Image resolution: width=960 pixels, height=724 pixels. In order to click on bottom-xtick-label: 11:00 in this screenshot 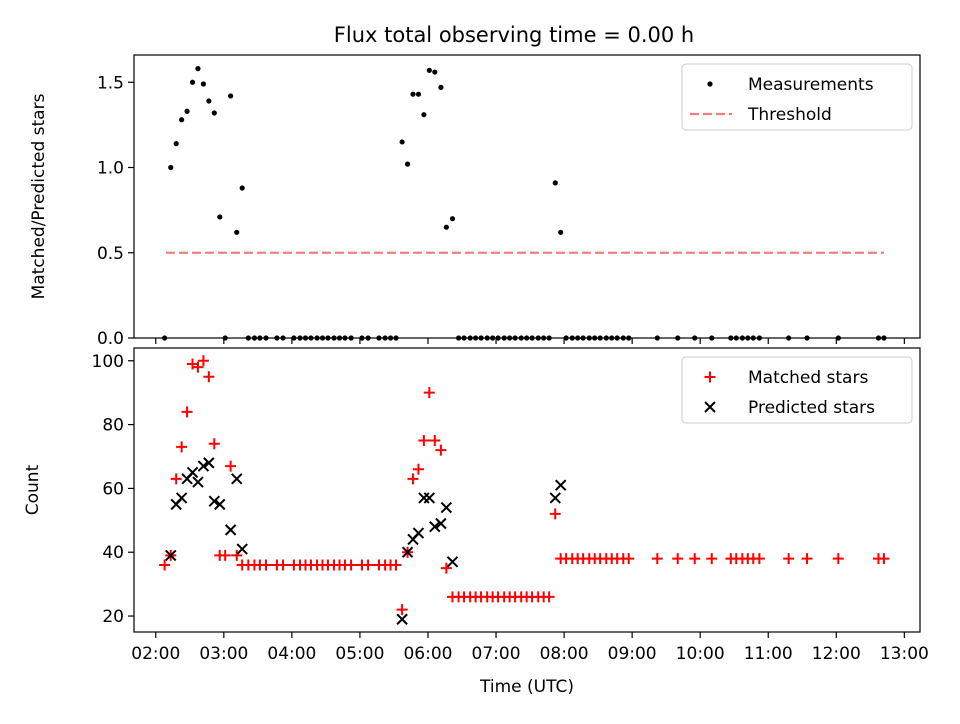, I will do `click(768, 654)`.